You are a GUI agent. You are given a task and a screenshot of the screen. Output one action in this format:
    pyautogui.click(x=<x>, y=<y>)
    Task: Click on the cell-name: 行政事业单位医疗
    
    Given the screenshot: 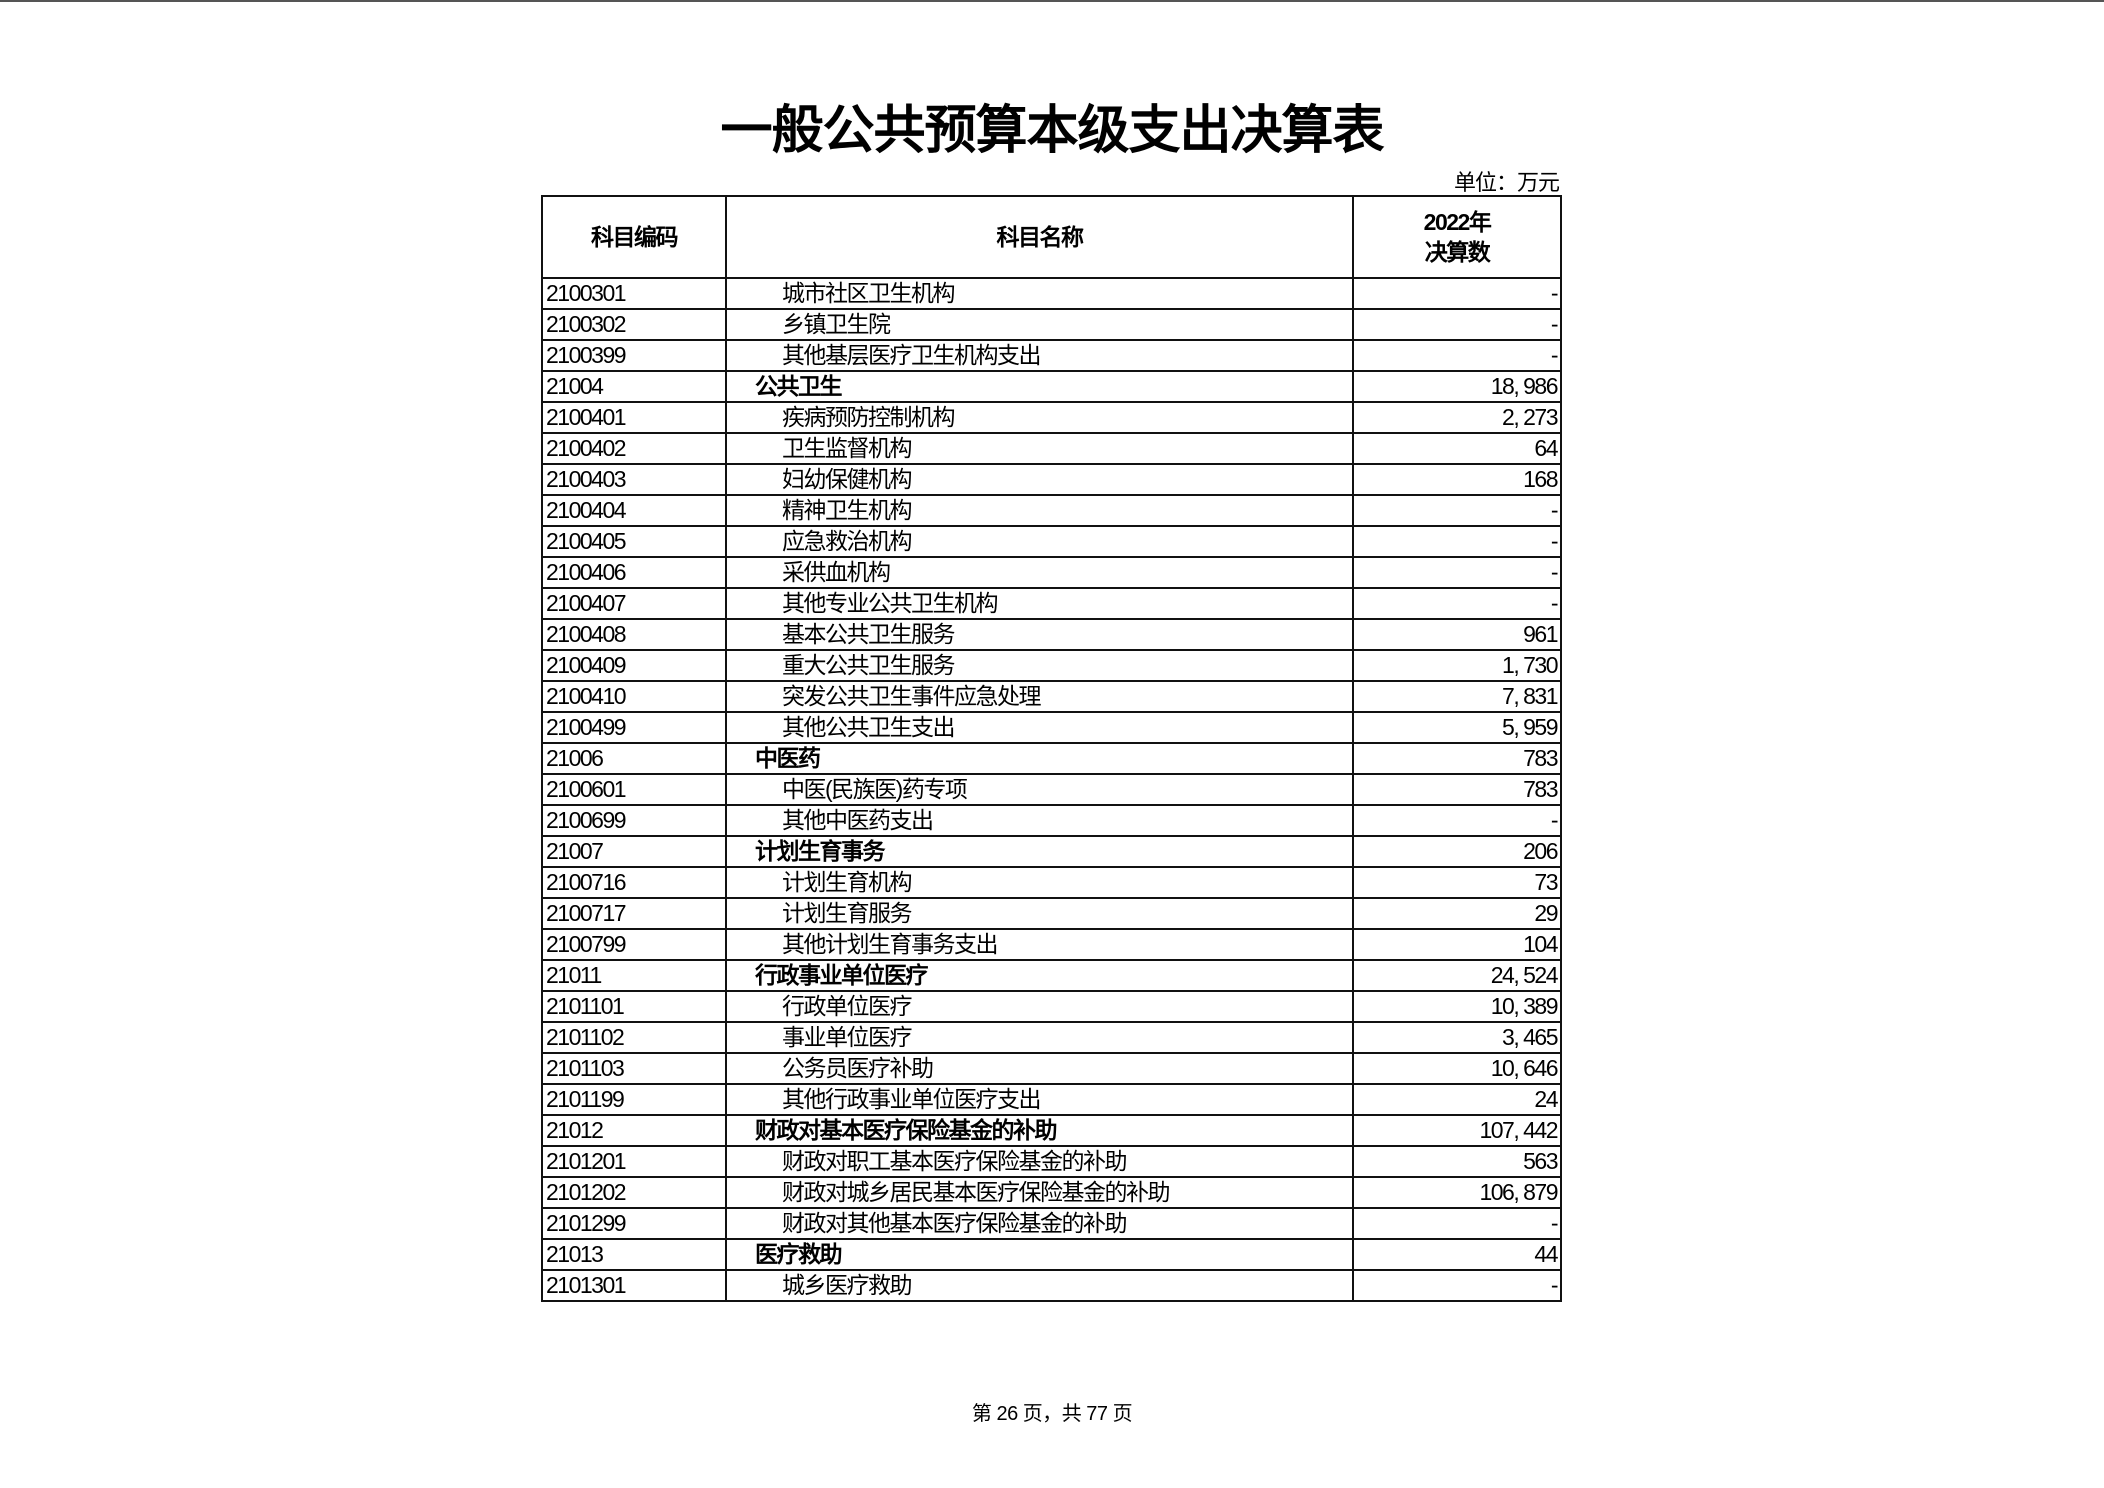 What is the action you would take?
    pyautogui.click(x=1039, y=975)
    